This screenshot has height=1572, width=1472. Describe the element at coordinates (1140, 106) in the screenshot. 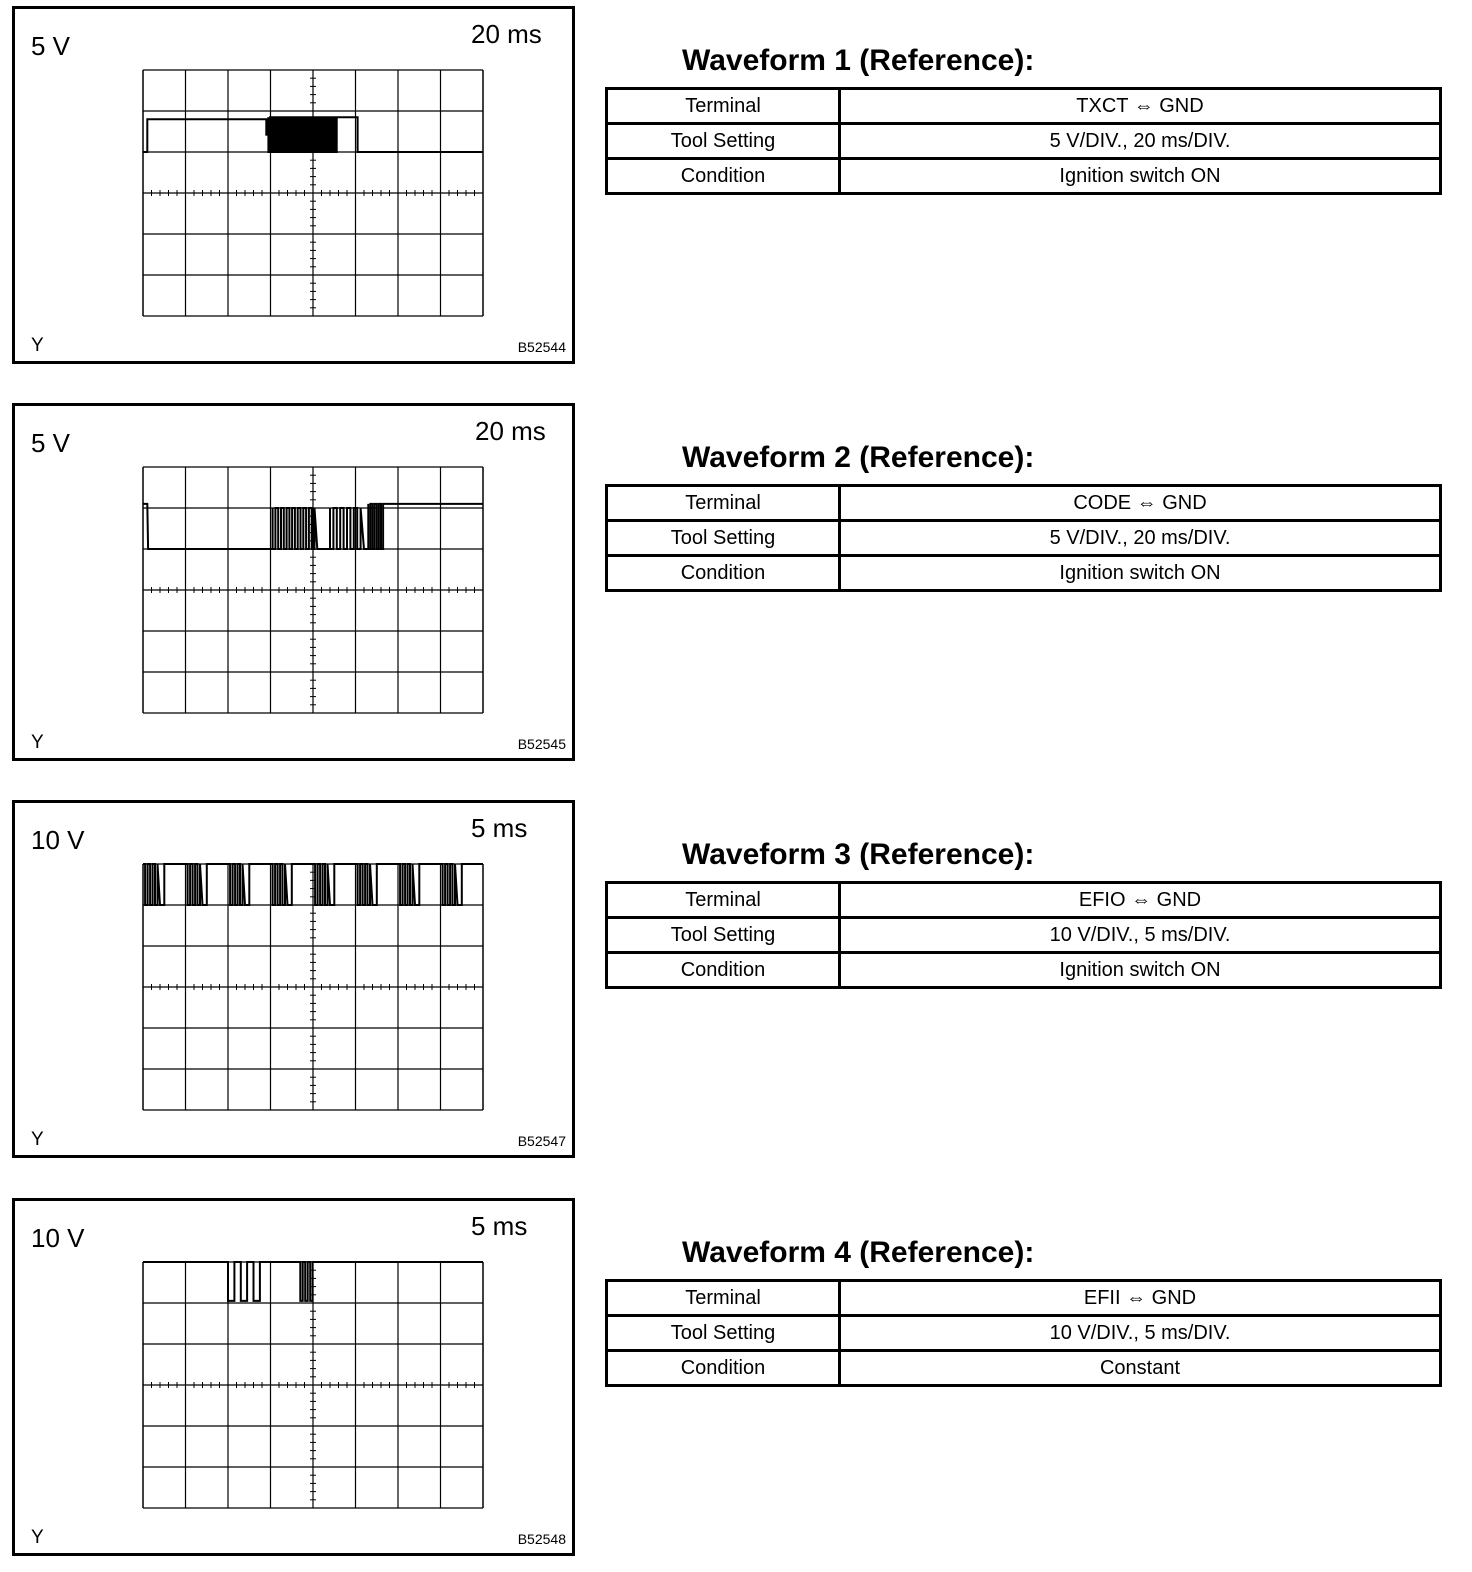

I see `row-value: TXCT ⇔ GND` at that location.